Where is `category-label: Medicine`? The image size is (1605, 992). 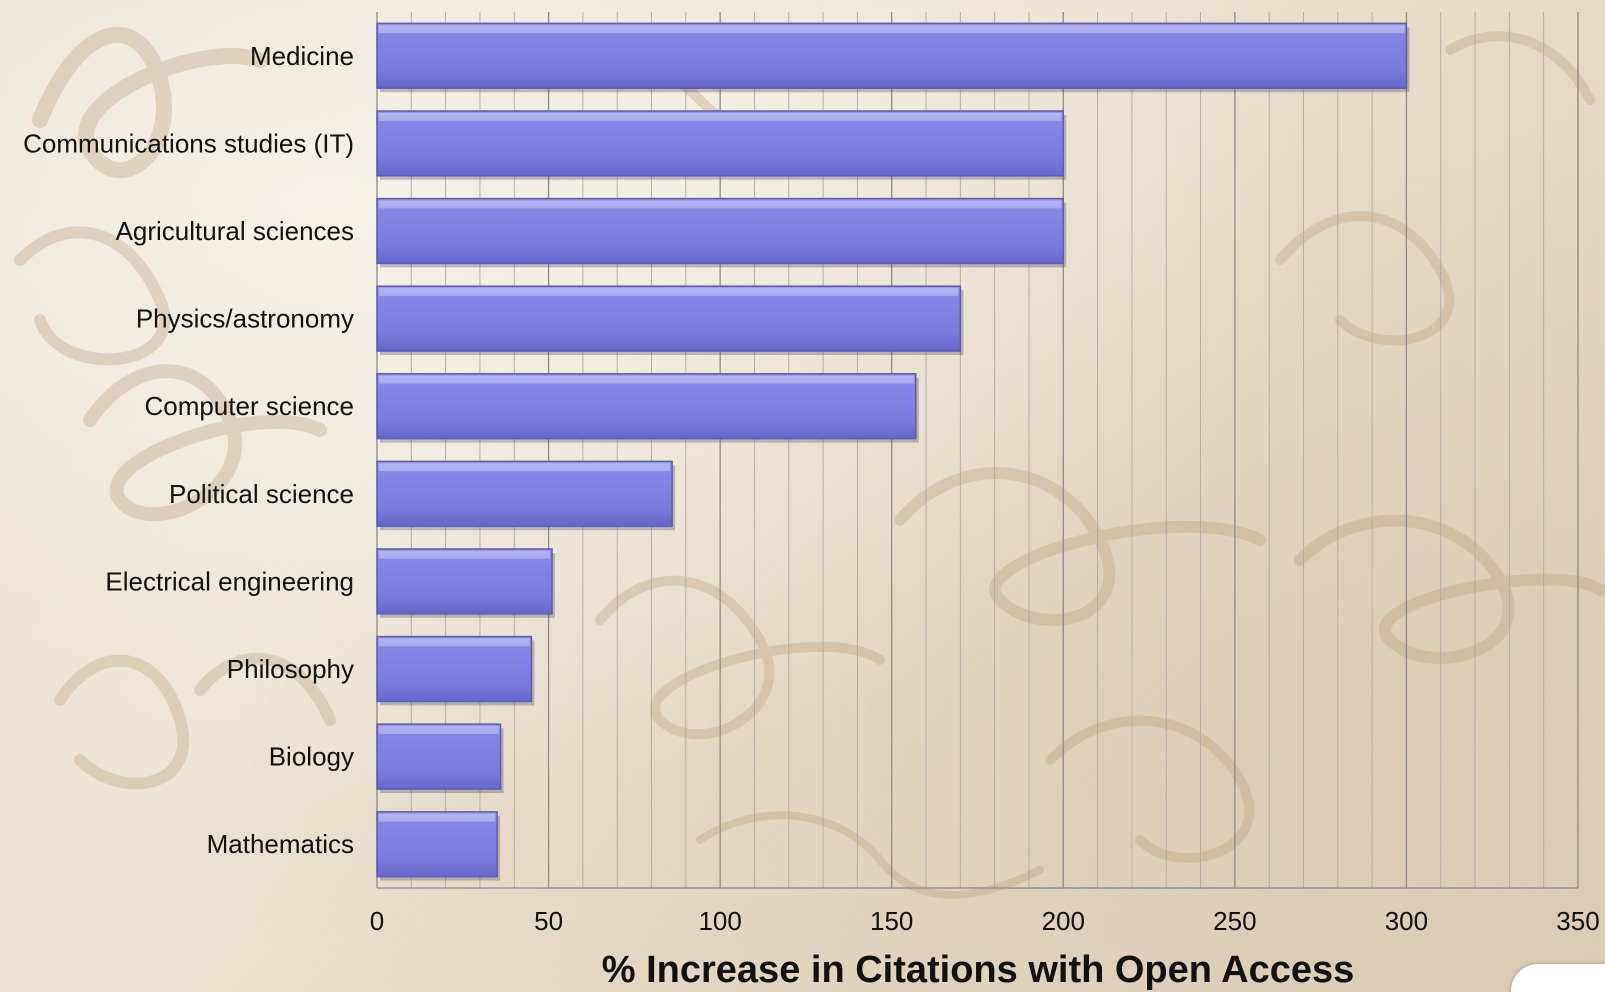
category-label: Medicine is located at coordinates (302, 56).